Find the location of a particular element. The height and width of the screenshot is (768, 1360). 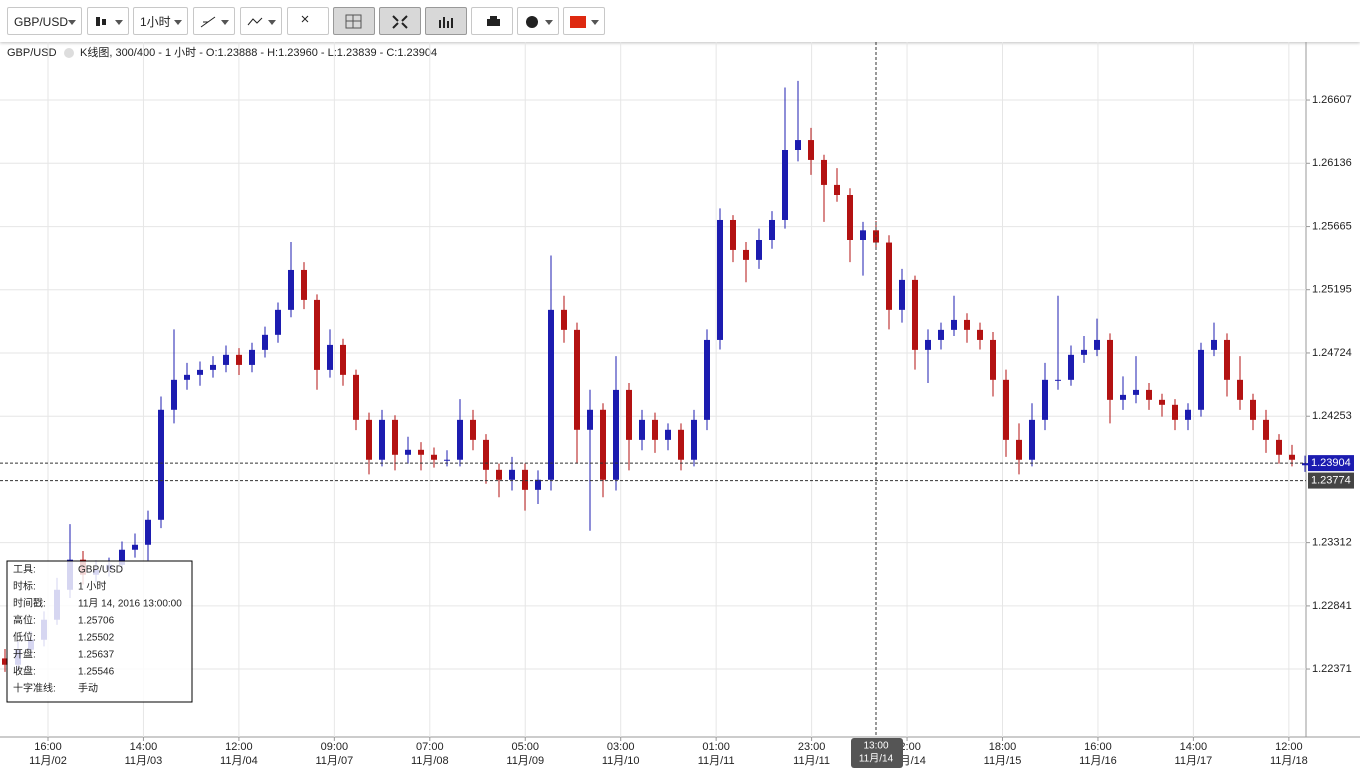

infobox-label: 十字准线: is located at coordinates (34, 688).